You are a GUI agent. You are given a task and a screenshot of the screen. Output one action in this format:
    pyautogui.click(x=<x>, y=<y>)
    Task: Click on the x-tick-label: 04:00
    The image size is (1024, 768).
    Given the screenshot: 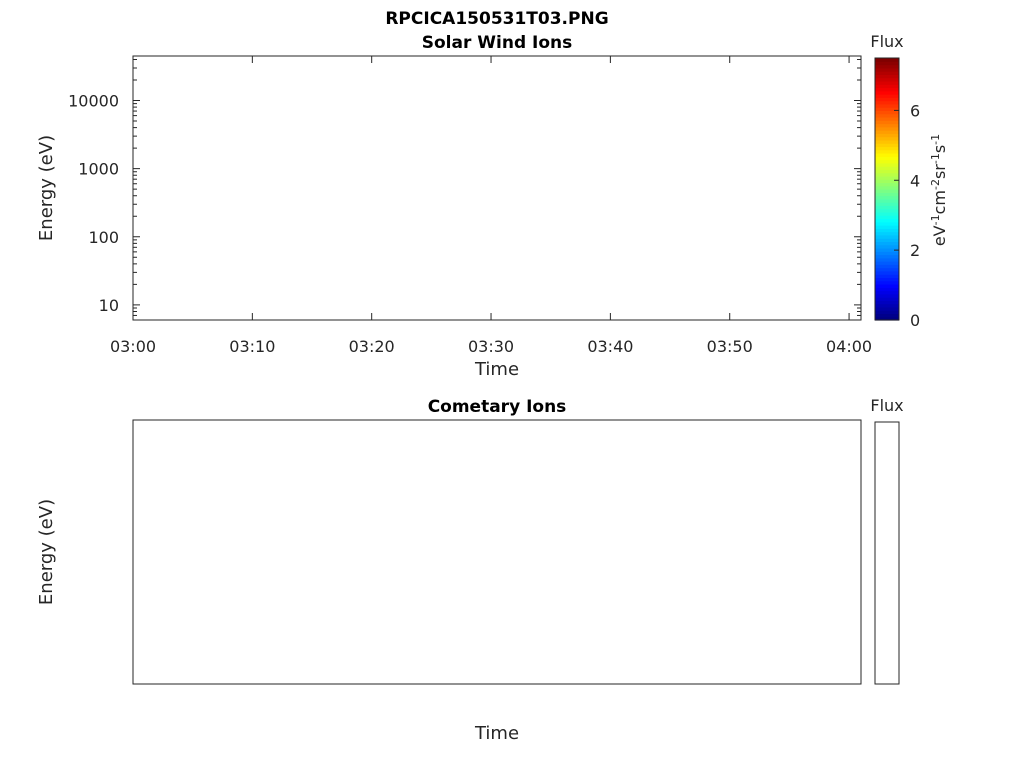 What is the action you would take?
    pyautogui.click(x=849, y=346)
    